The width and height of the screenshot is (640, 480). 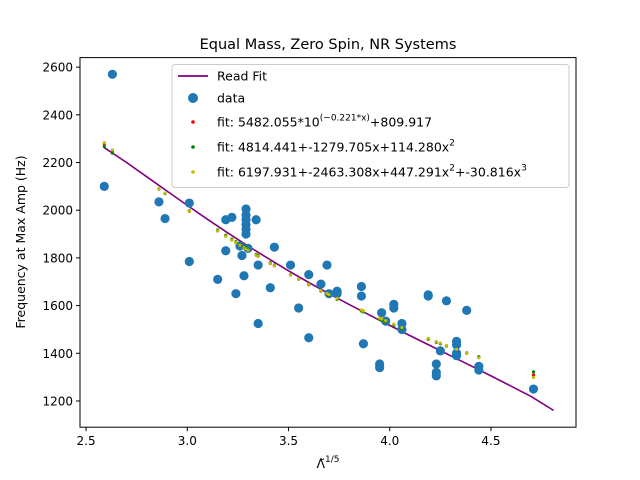 I want to click on legend-label-text: fit: 4814.441+-1279.705x+114.280x, so click(x=333, y=147).